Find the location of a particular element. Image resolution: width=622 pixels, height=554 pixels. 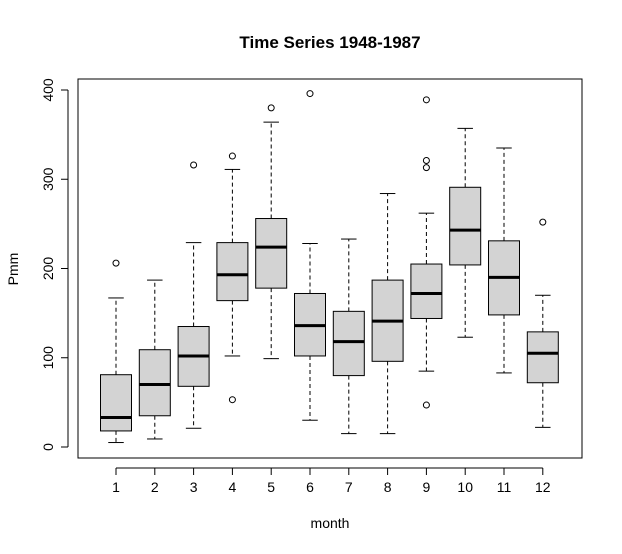

x-tick-label: 3 is located at coordinates (194, 487).